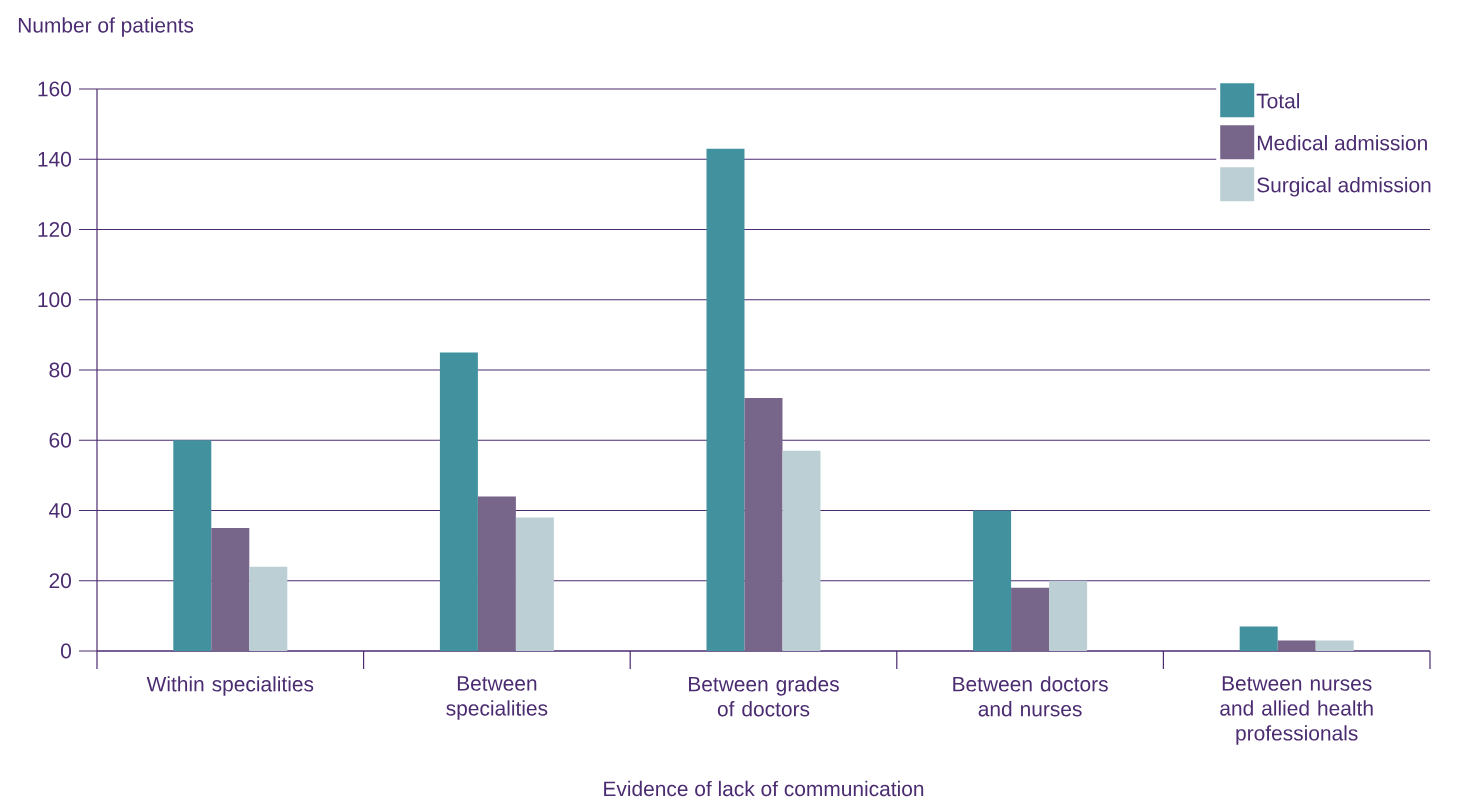  What do you see at coordinates (54, 159) in the screenshot?
I see `y-tick-label: 140` at bounding box center [54, 159].